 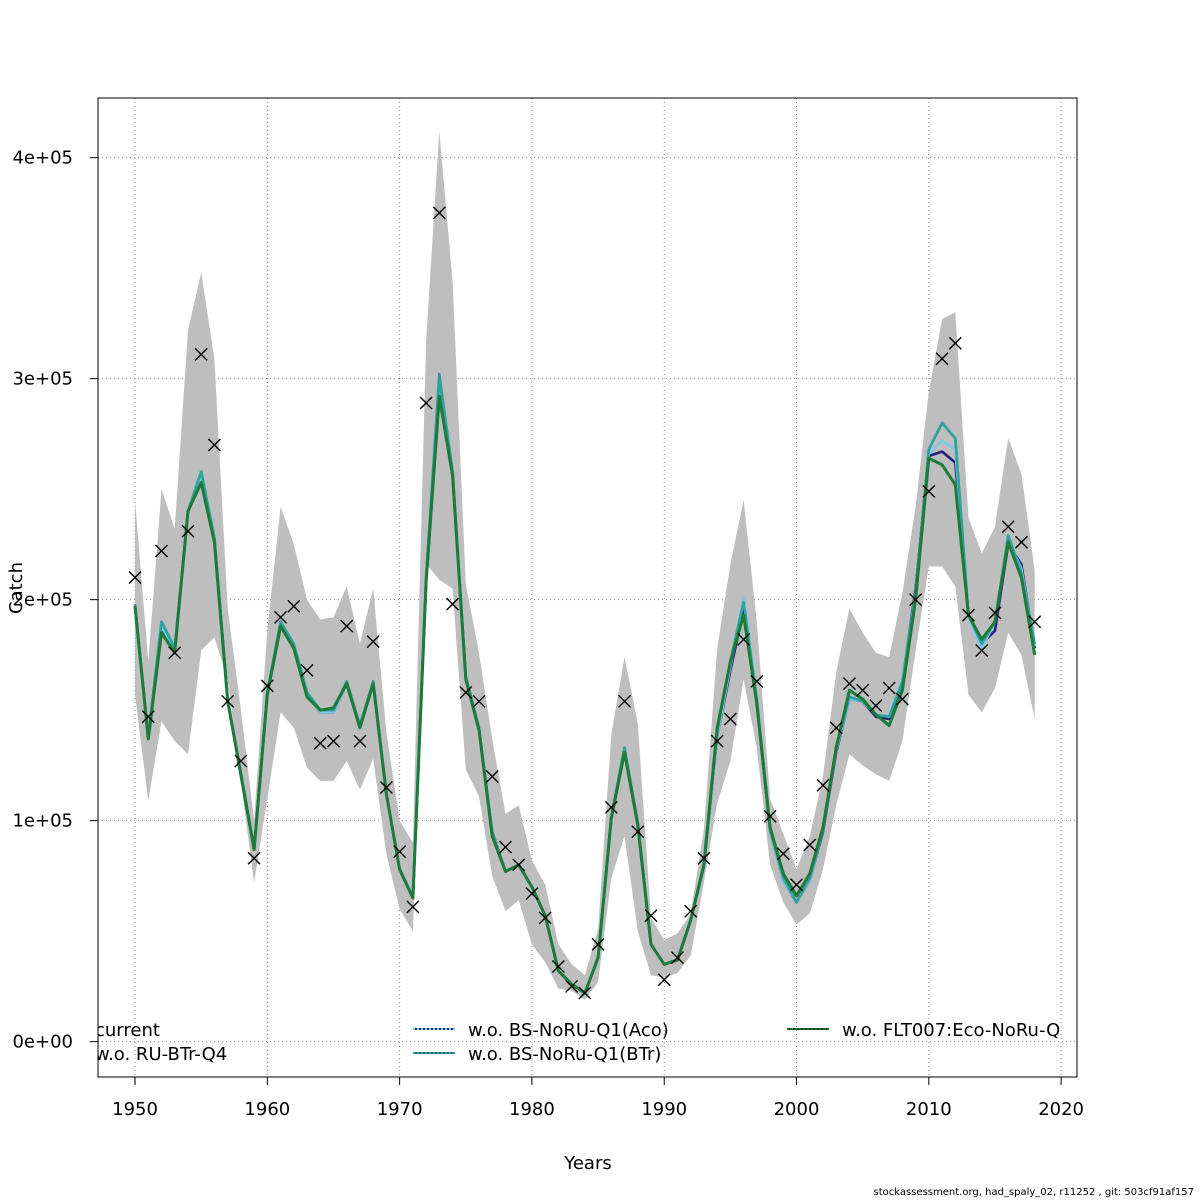 I want to click on observed-point-1953, so click(x=175, y=653).